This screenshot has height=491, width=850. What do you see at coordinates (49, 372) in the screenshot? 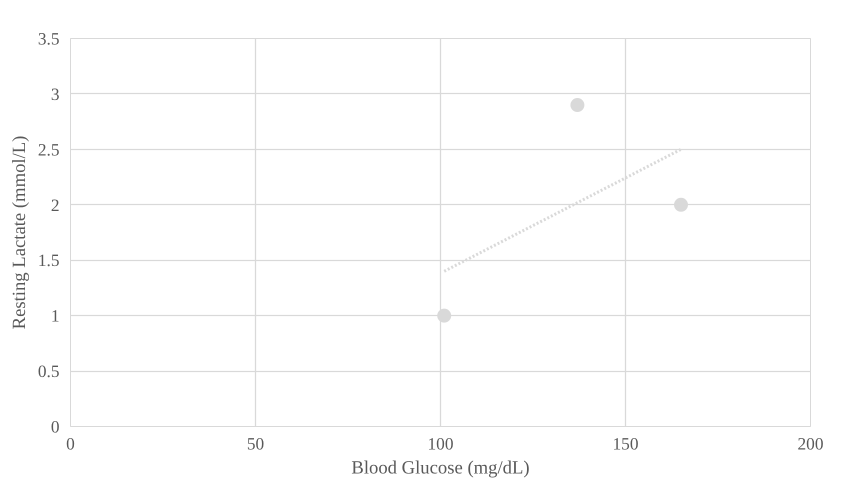
I see `y-tick-label: 0.5` at bounding box center [49, 372].